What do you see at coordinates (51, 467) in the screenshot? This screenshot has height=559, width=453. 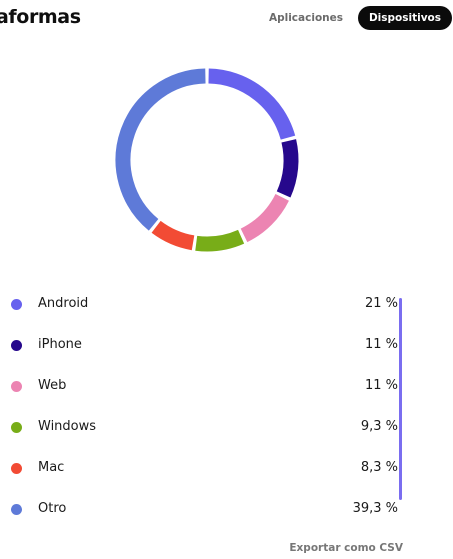 I see `legend-label: Mac` at bounding box center [51, 467].